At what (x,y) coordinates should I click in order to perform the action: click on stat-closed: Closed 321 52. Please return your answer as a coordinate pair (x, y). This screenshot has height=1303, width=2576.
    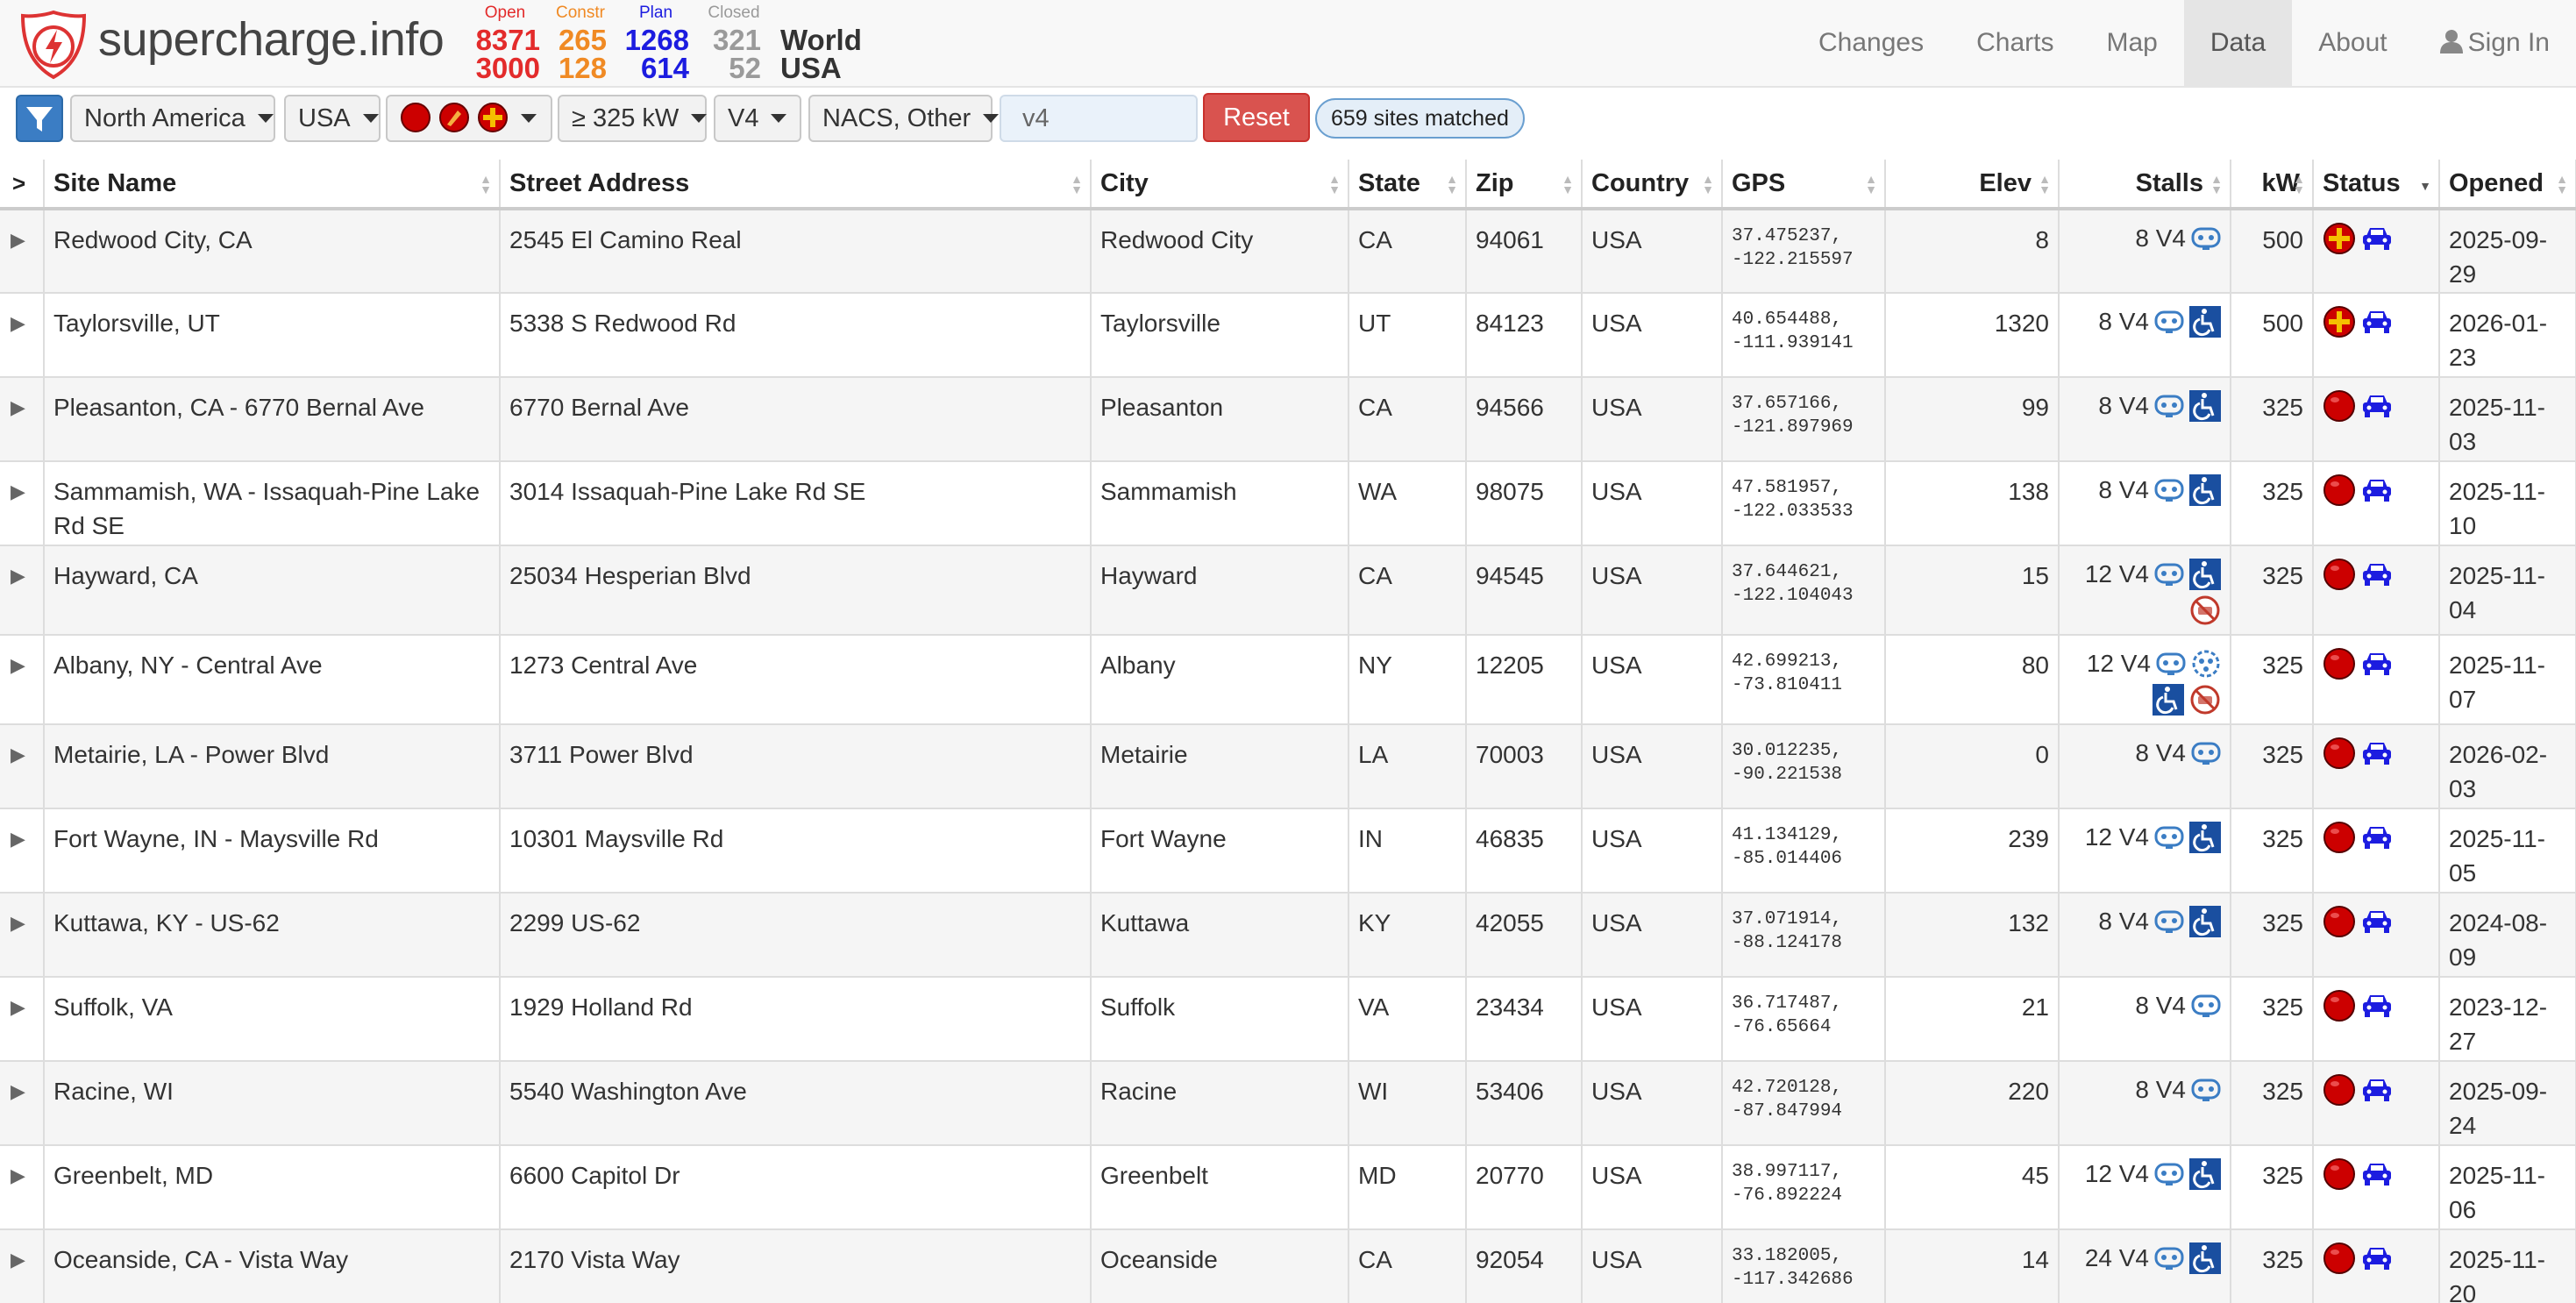
    Looking at the image, I should click on (734, 43).